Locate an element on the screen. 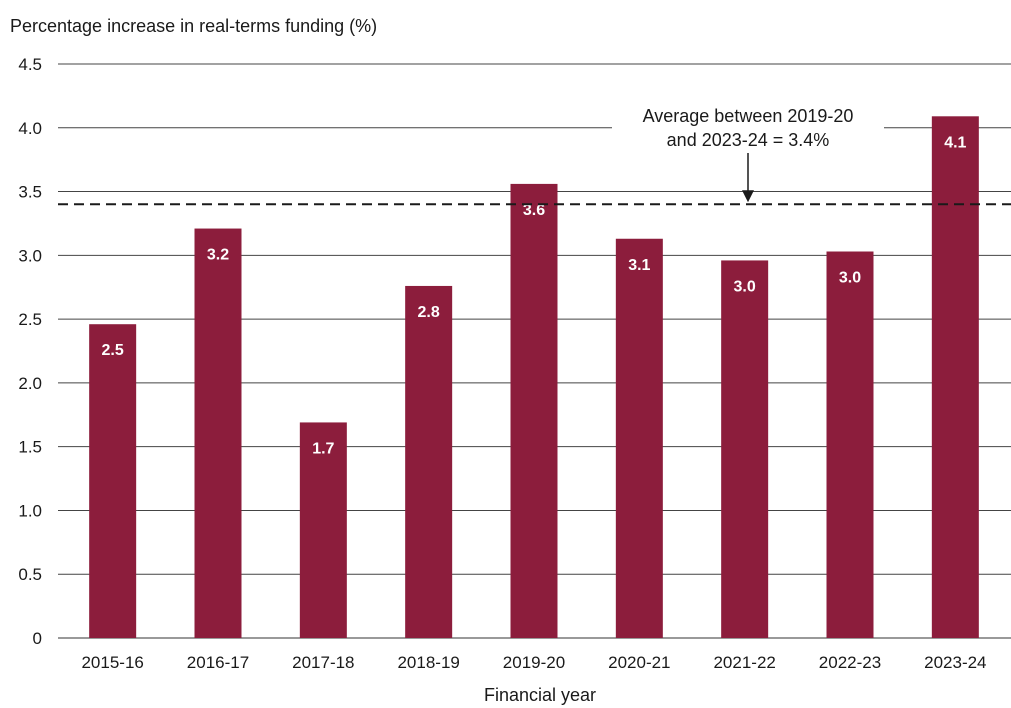 Image resolution: width=1011 pixels, height=708 pixels. y-tick-label: 4.0 is located at coordinates (30, 128).